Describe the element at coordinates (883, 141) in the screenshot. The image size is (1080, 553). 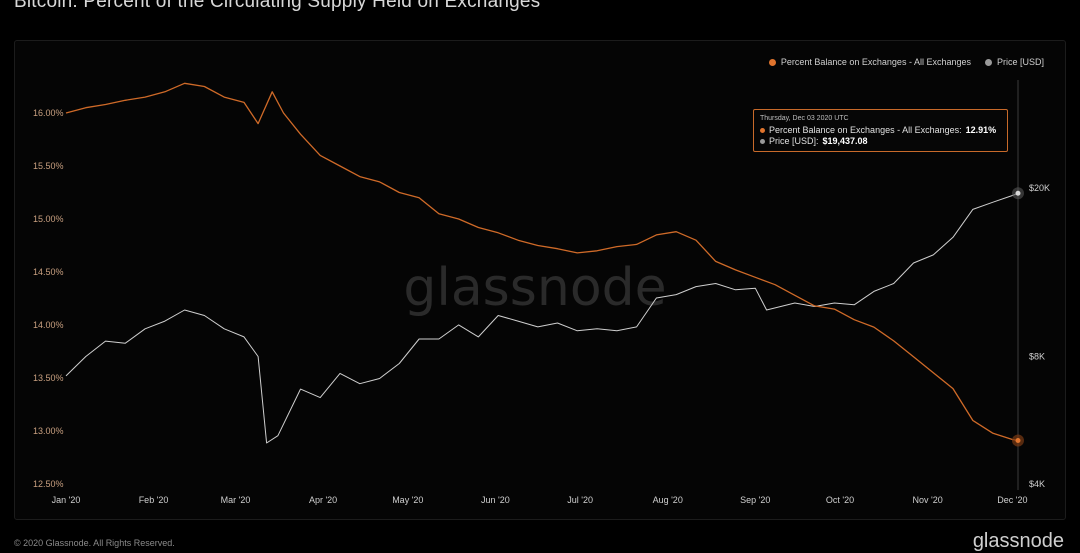
I see `tooltip-row-price: Price [USD]: $19,437.08` at that location.